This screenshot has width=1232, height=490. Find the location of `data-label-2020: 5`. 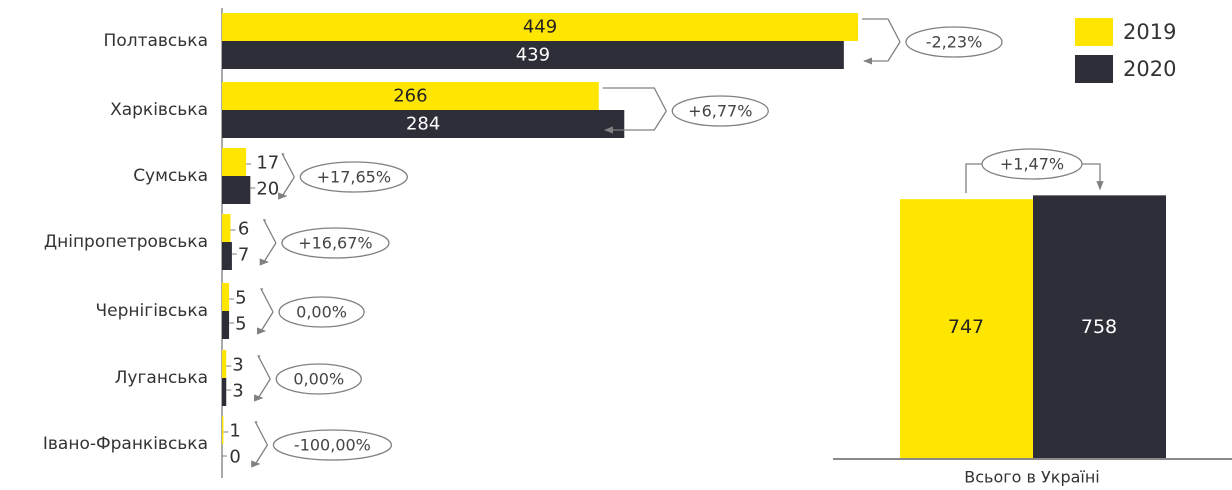

data-label-2020: 5 is located at coordinates (240, 324).